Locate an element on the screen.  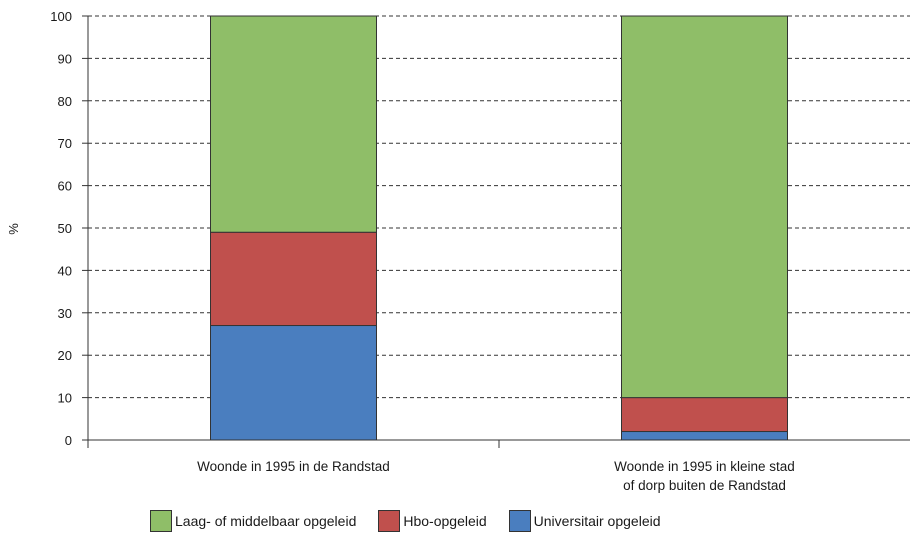
y-tick-label: 80 is located at coordinates (65, 101).